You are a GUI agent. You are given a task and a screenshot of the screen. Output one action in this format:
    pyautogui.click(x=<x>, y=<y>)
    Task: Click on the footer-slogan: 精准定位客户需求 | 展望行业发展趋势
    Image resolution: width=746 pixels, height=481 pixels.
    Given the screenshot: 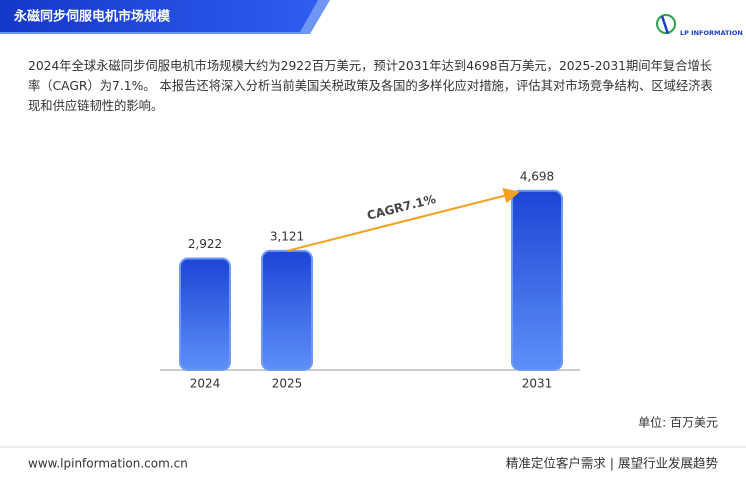 What is the action you would take?
    pyautogui.click(x=612, y=463)
    